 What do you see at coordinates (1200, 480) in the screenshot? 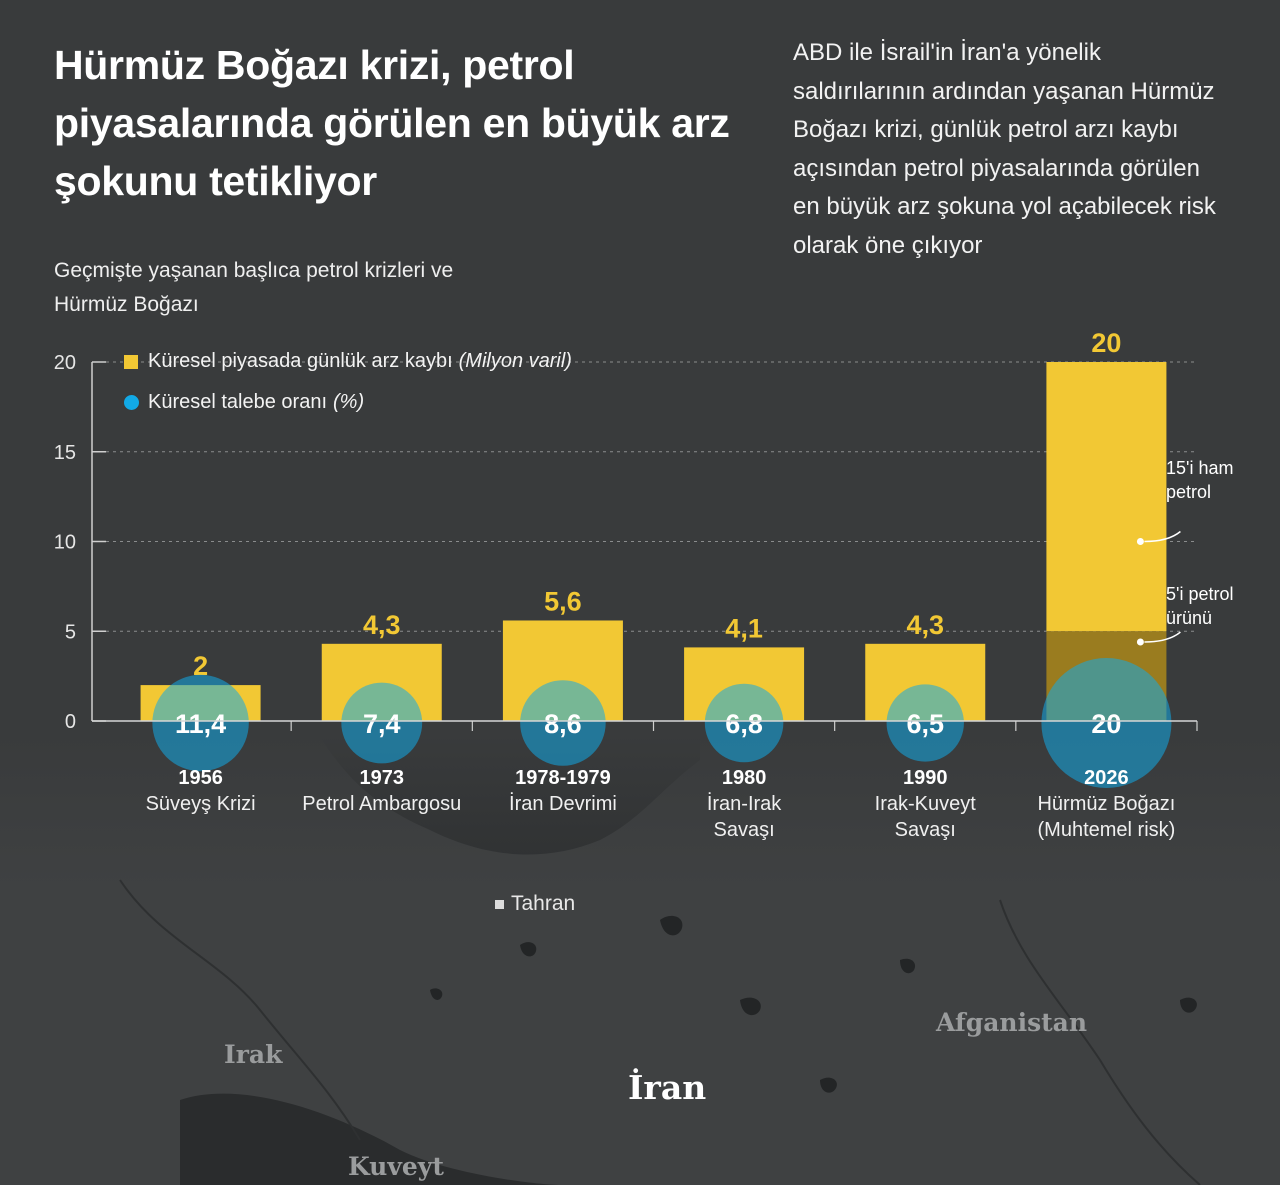
I see `note-crude-oil: 15'i ham petrol` at bounding box center [1200, 480].